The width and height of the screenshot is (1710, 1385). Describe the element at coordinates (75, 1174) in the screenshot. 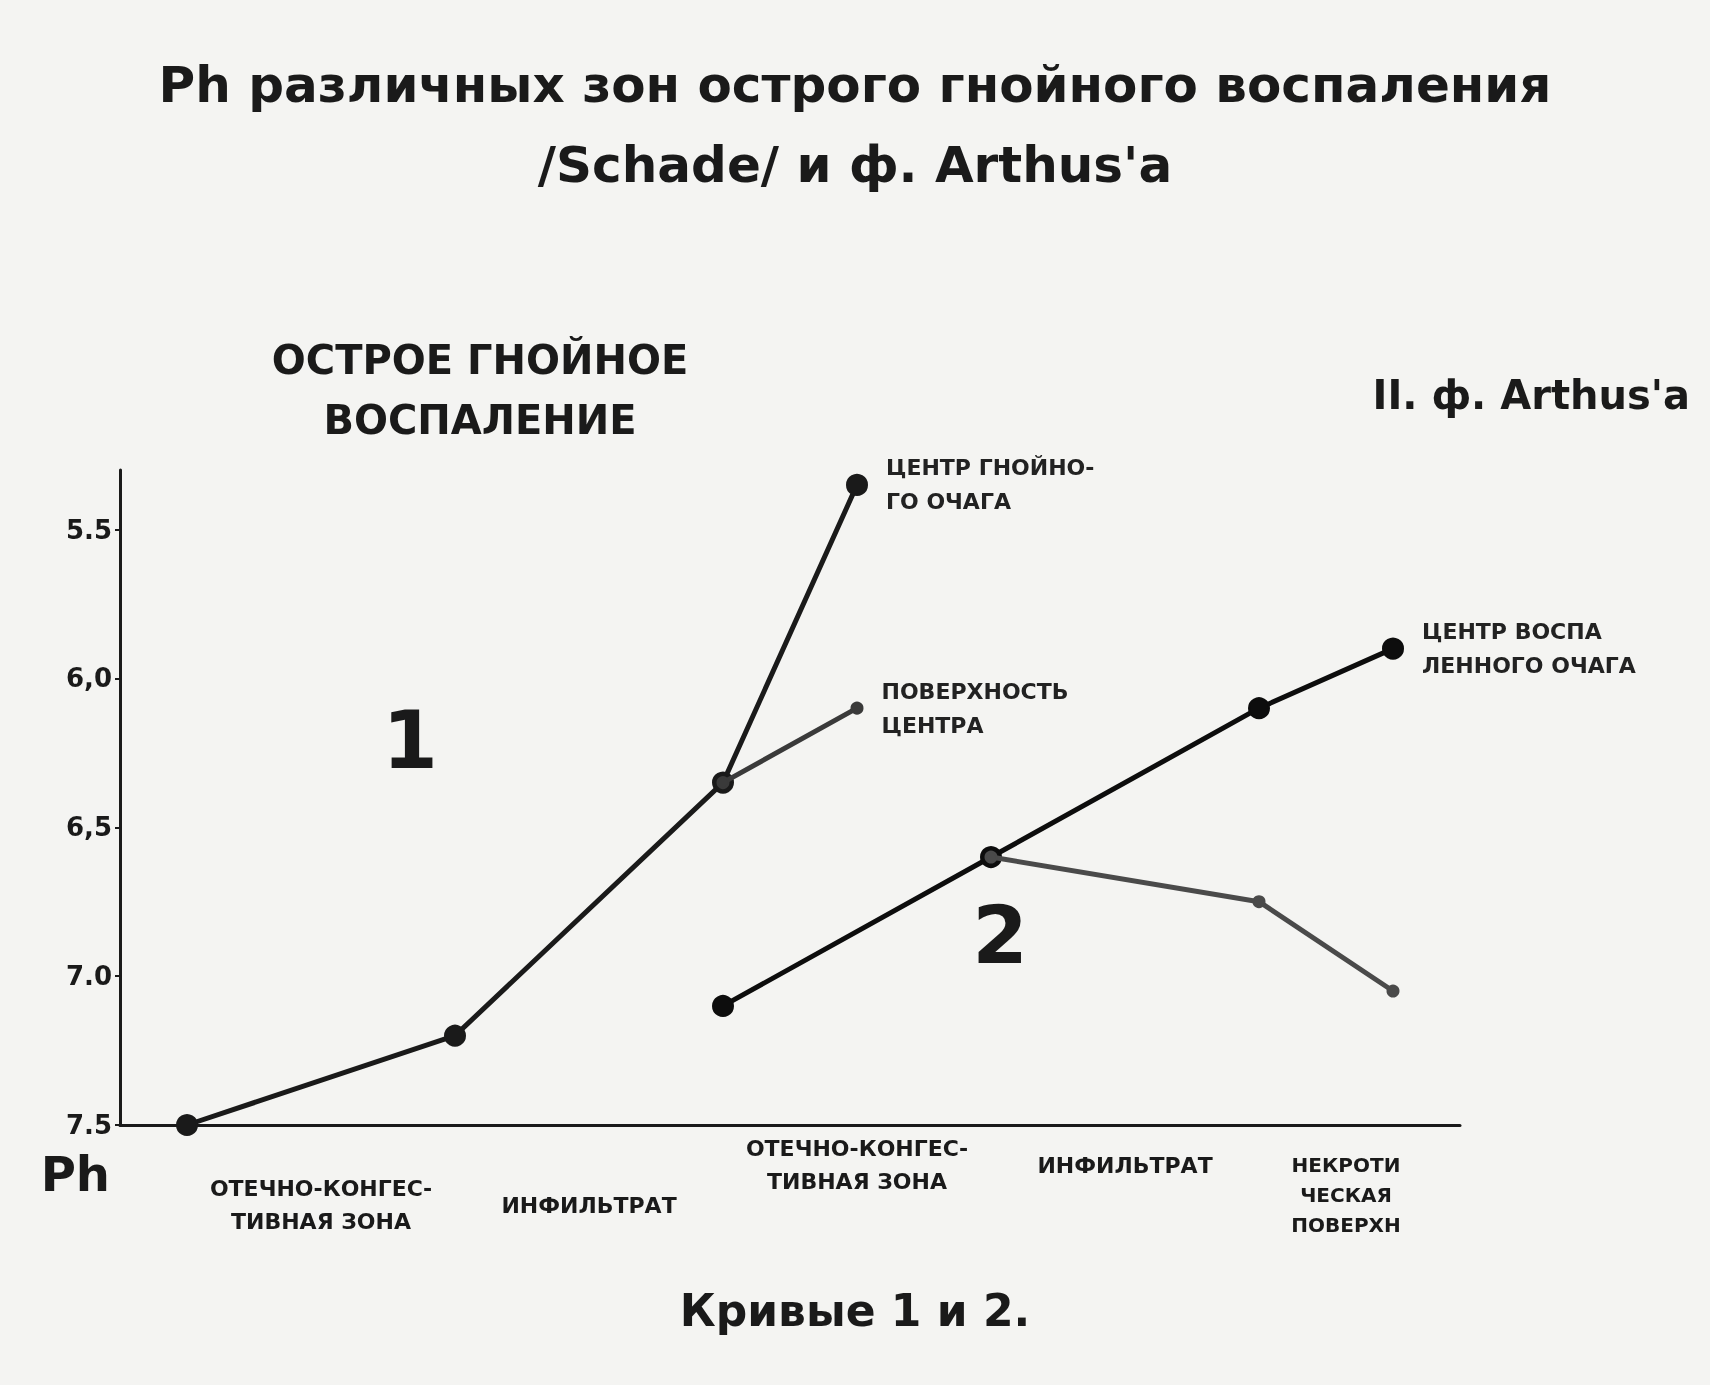

I see `y-axis-title: Ph` at that location.